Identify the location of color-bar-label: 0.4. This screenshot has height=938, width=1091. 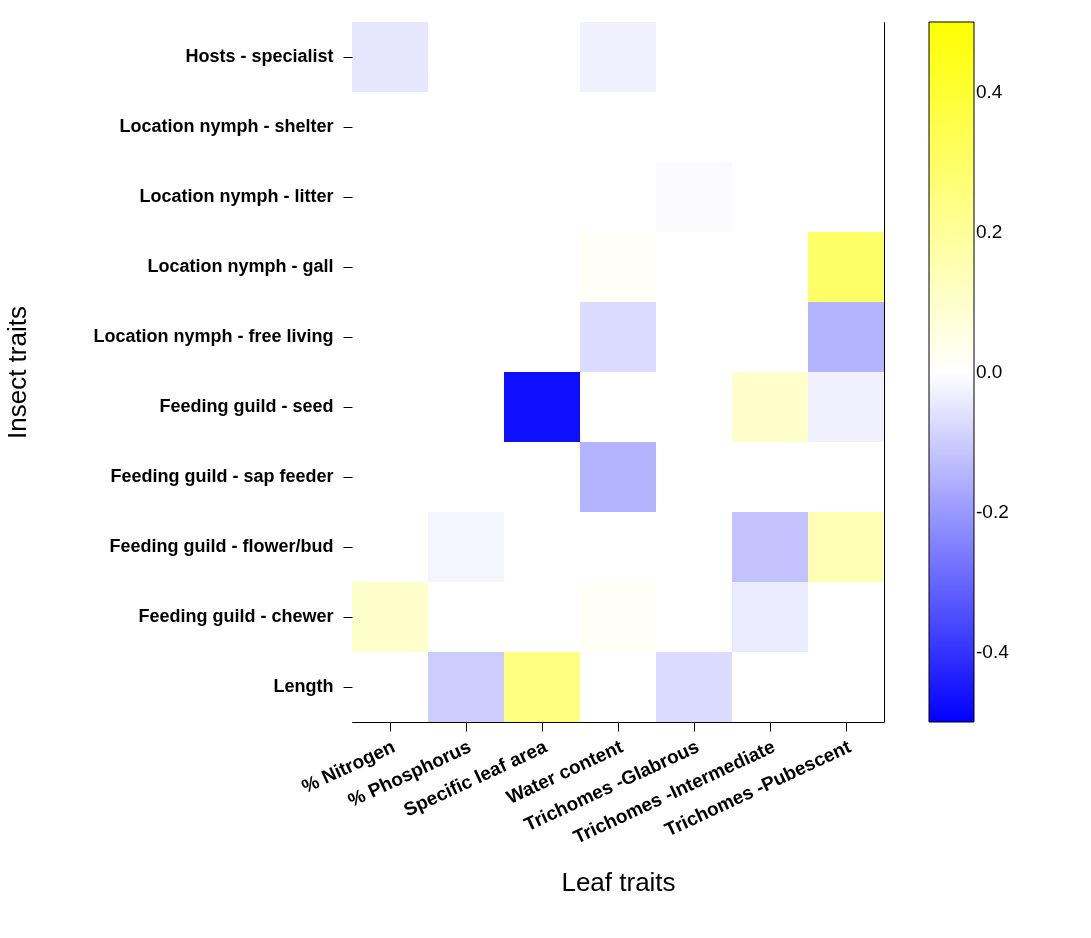
(989, 91).